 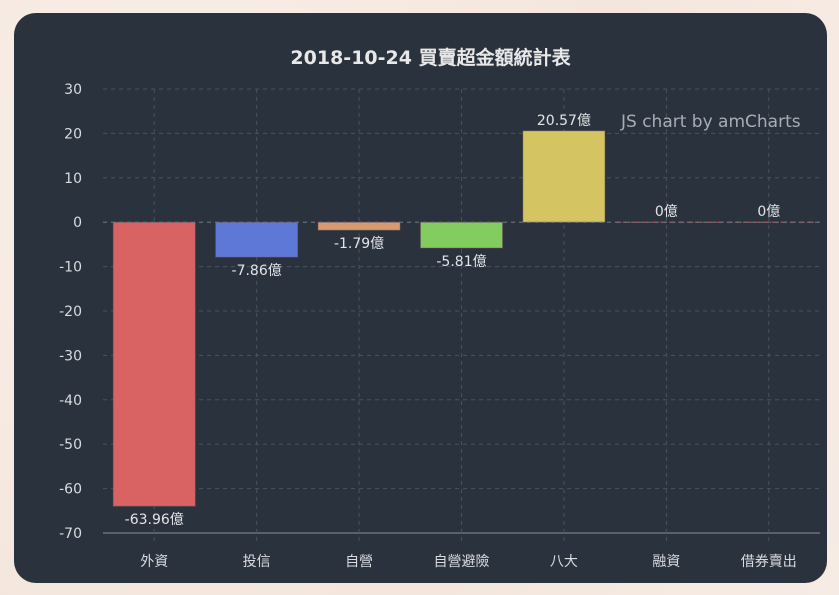 What do you see at coordinates (77, 223) in the screenshot?
I see `y-axis-tick-label: 0` at bounding box center [77, 223].